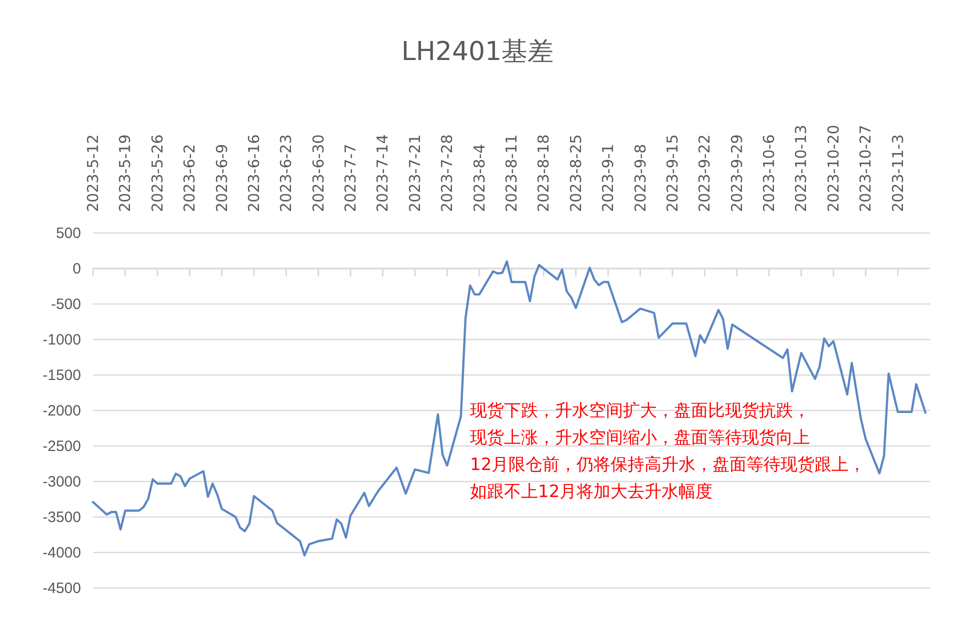 The image size is (955, 617). I want to click on y-tick-label: -3000, so click(61, 481).